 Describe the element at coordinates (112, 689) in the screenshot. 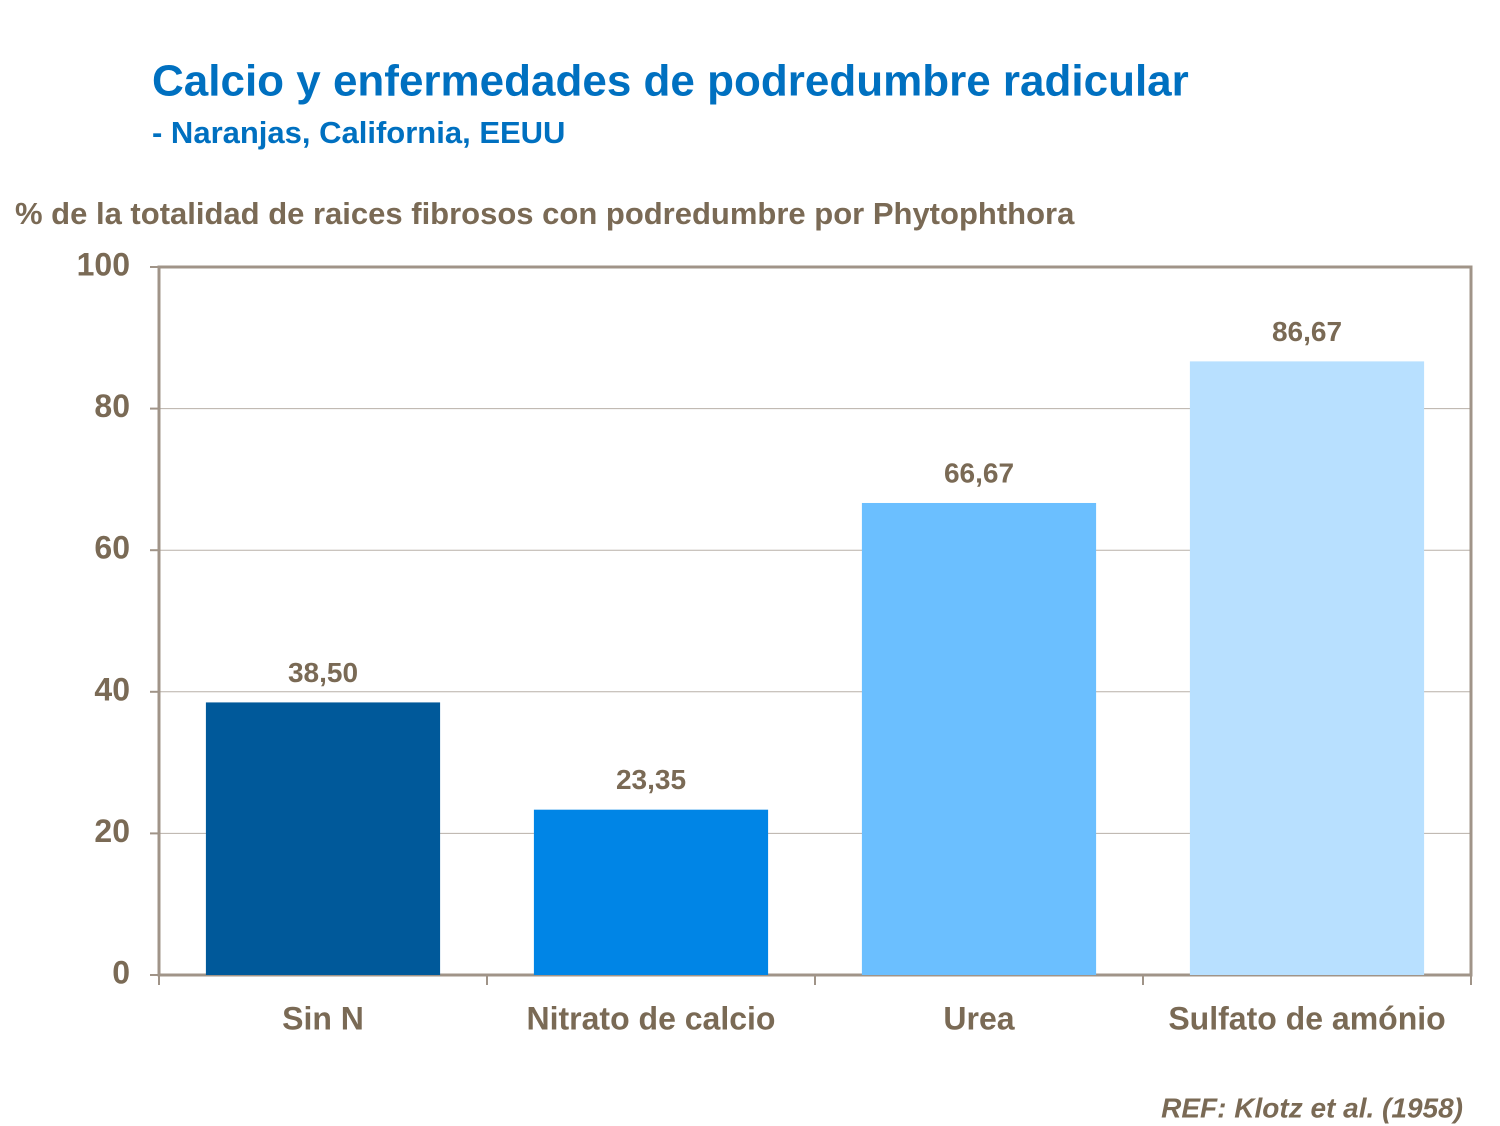

I see `y-tick-label: 40` at that location.